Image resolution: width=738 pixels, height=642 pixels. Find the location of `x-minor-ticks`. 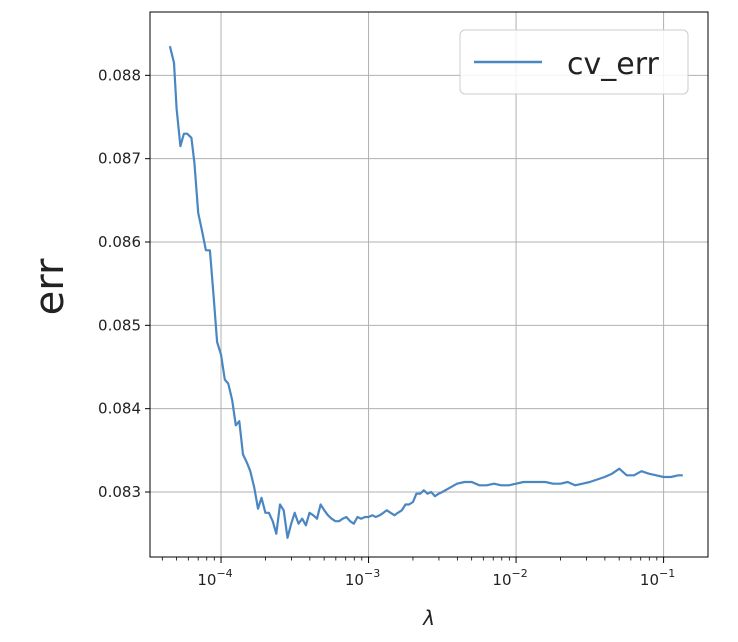

x-minor-ticks is located at coordinates (409, 559).